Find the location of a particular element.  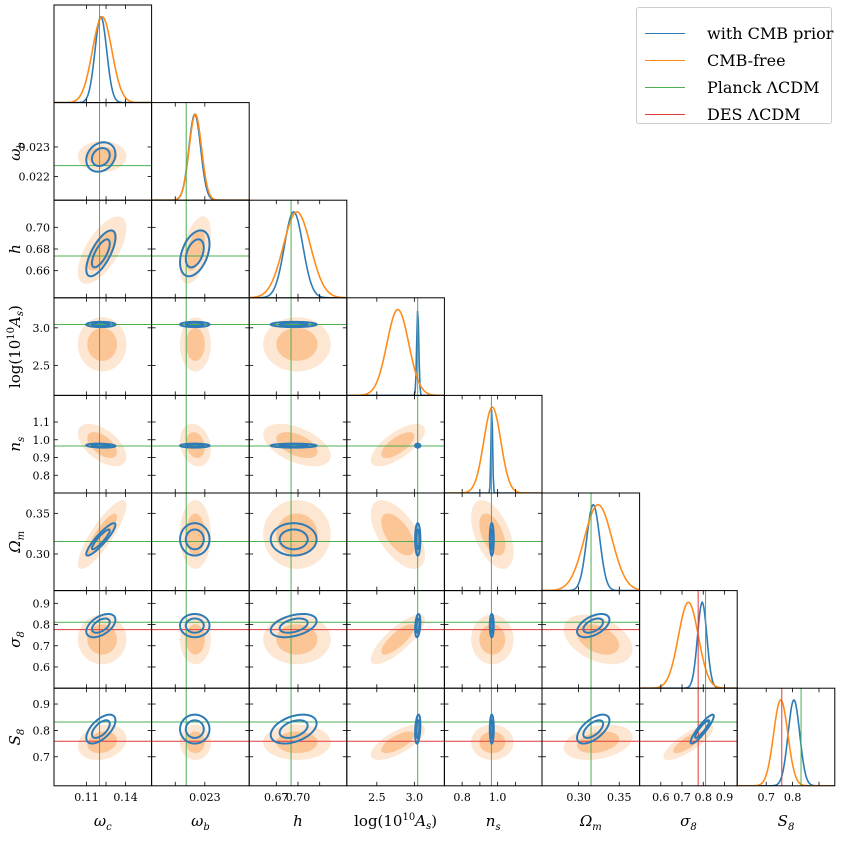

axis-label-part: ω is located at coordinates (100, 821).